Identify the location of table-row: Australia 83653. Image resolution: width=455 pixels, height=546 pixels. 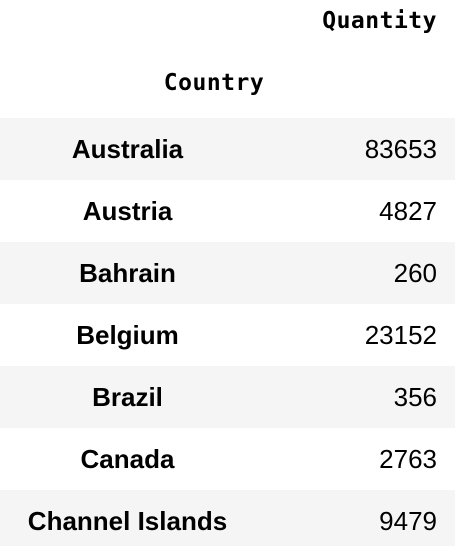
(227, 149).